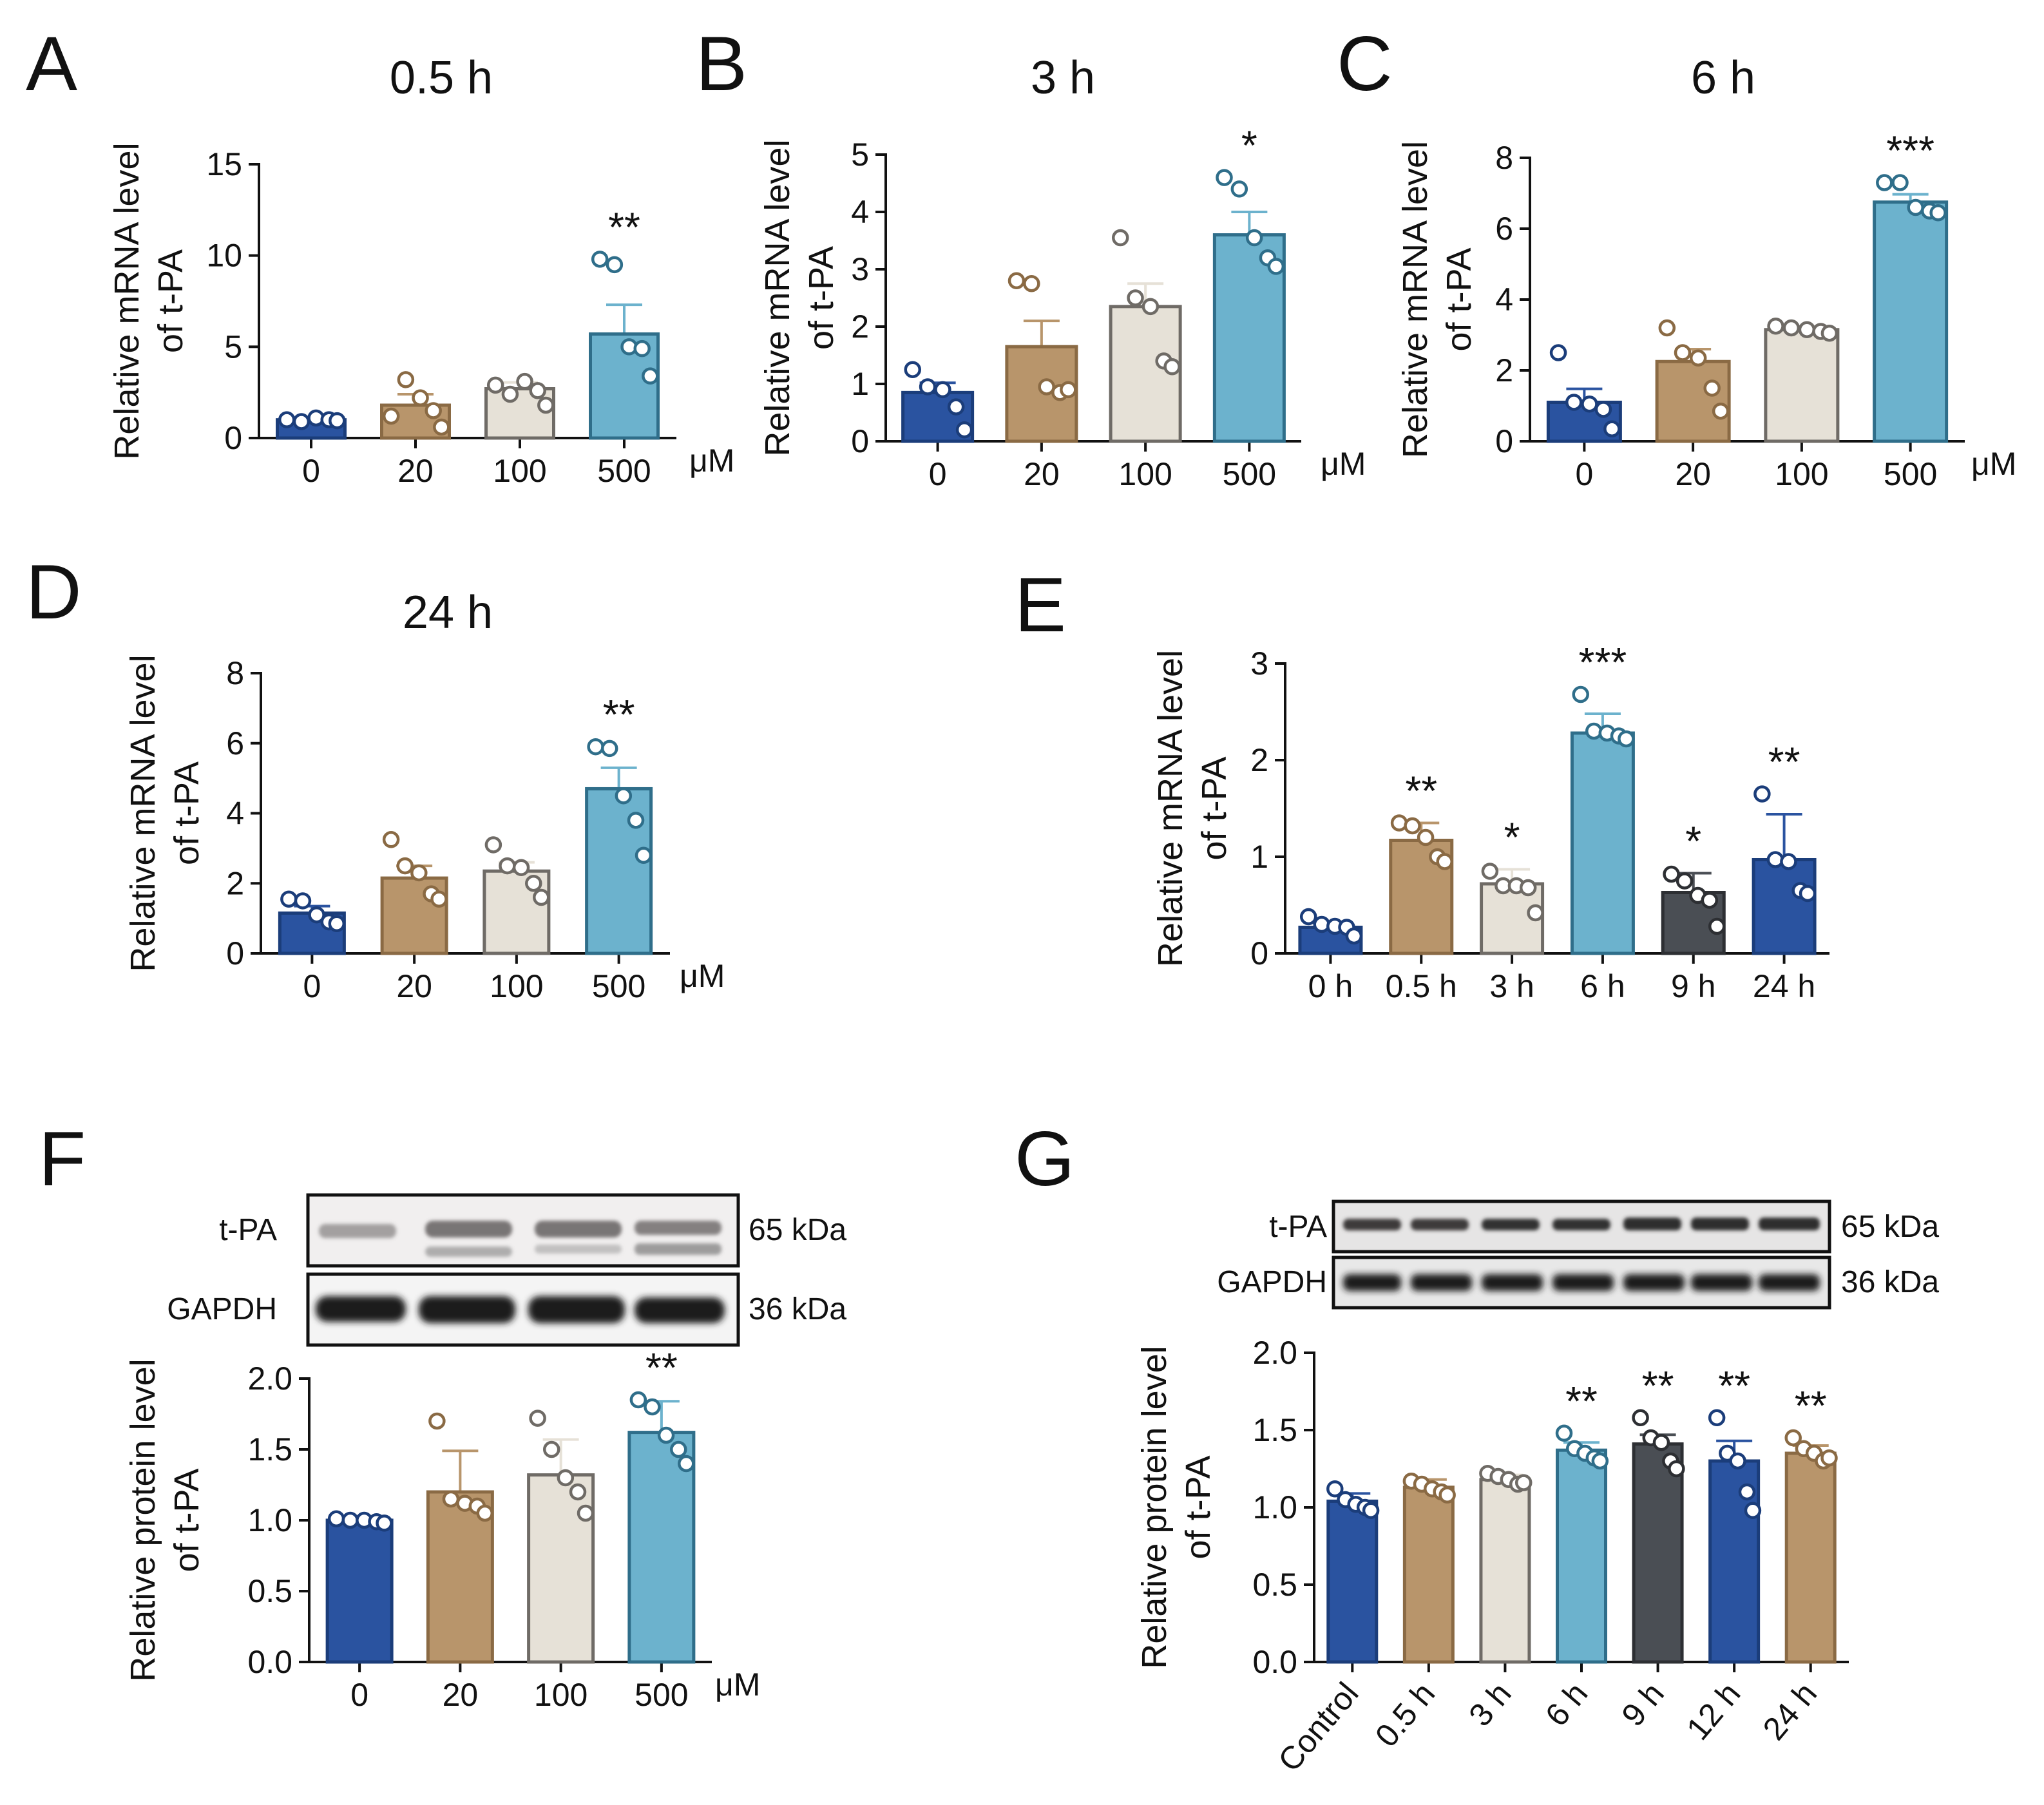 The image size is (2044, 1805). I want to click on chart-f-significance-3: **, so click(661, 1367).